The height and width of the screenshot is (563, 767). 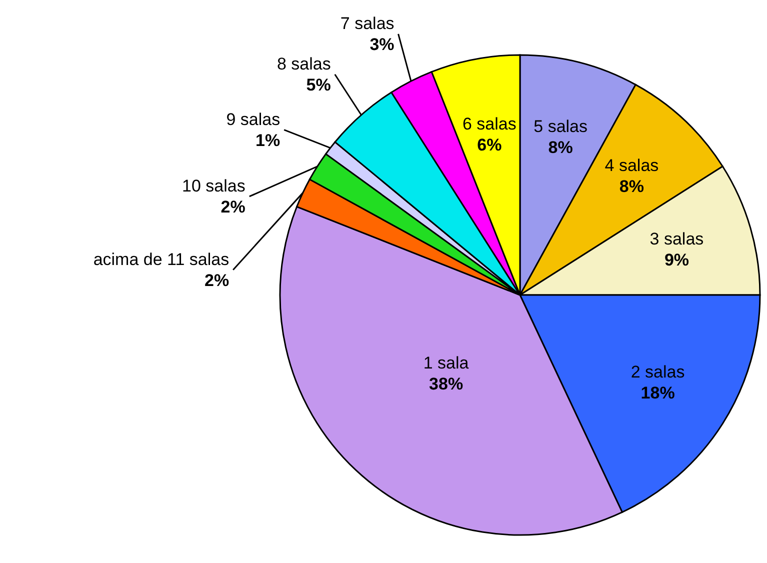 I want to click on slice-label: 10 salas, so click(x=214, y=186).